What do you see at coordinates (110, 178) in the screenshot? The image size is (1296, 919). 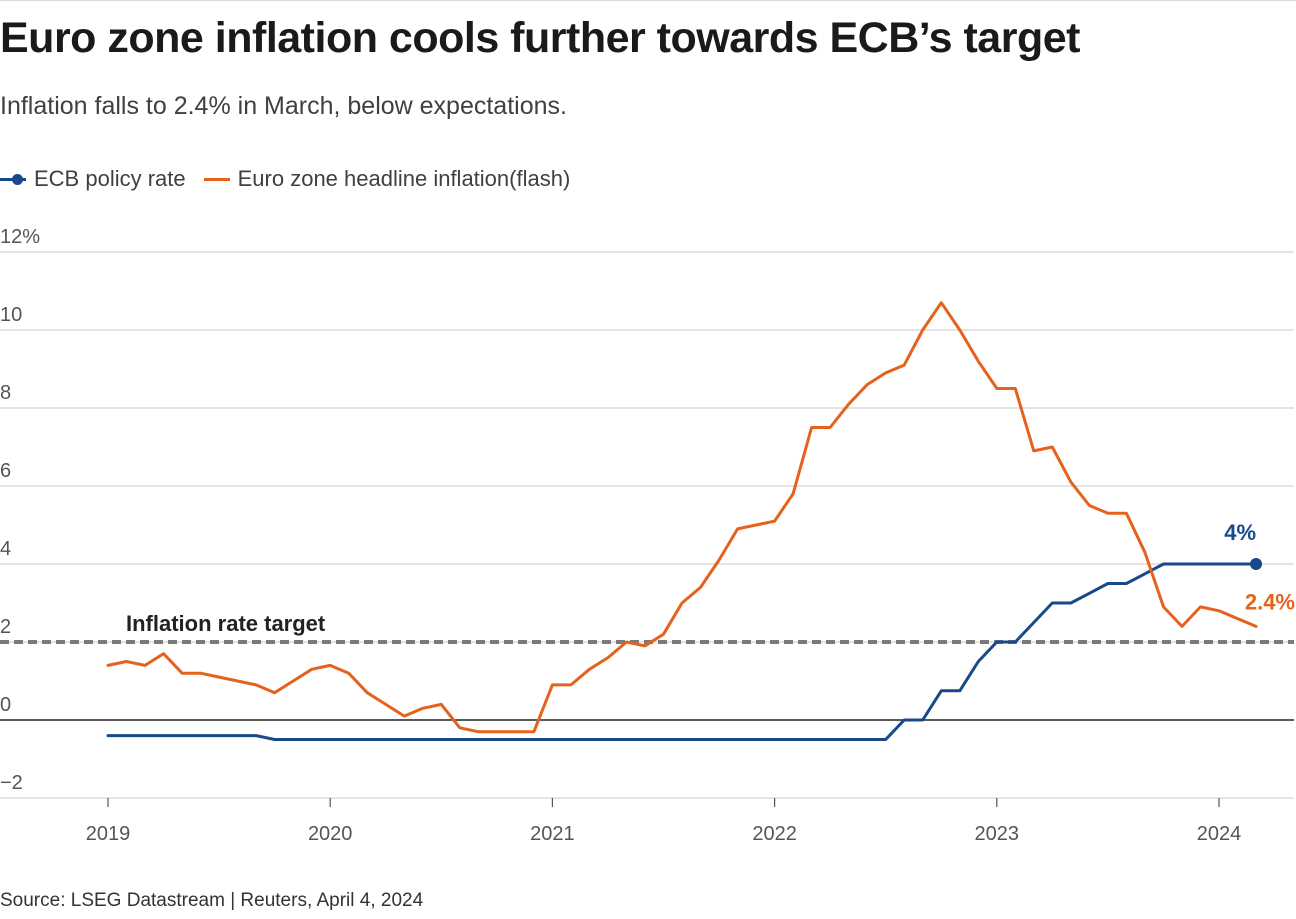 I see `legend-label: ECB policy rate` at bounding box center [110, 178].